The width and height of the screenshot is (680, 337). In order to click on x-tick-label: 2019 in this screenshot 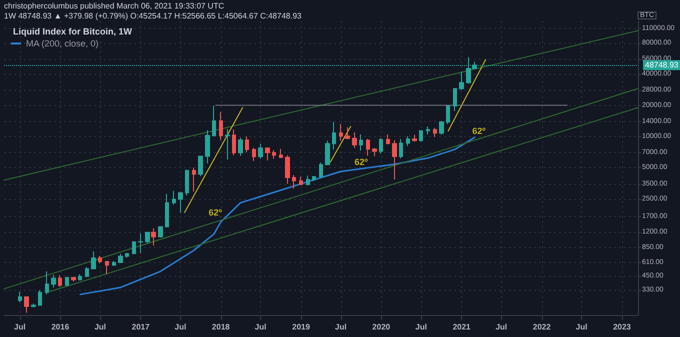, I will do `click(301, 327)`.